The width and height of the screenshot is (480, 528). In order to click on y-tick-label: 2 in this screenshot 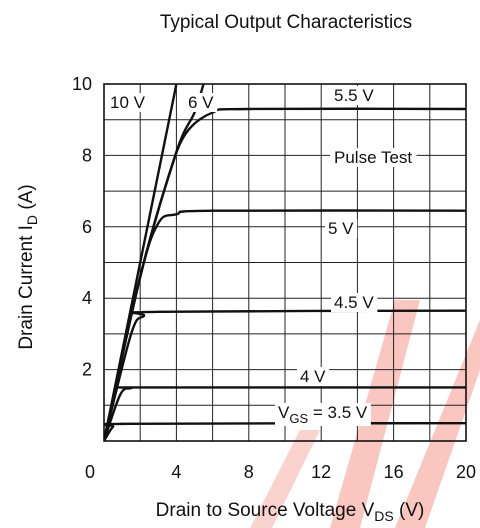, I will do `click(87, 370)`.